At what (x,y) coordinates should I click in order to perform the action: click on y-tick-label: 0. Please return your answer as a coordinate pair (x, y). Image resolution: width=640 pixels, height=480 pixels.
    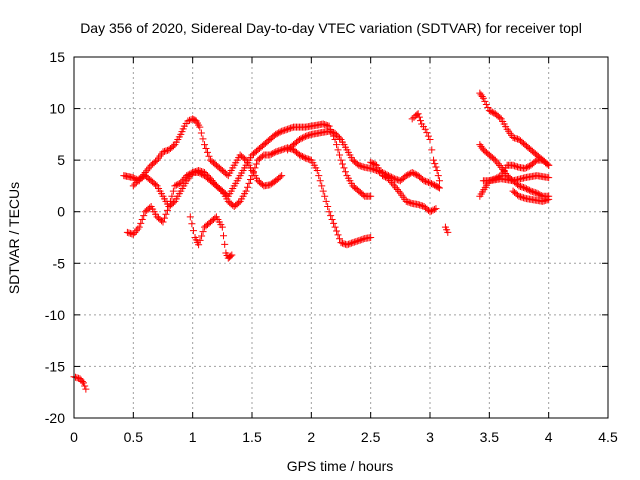
    Looking at the image, I should click on (61, 212).